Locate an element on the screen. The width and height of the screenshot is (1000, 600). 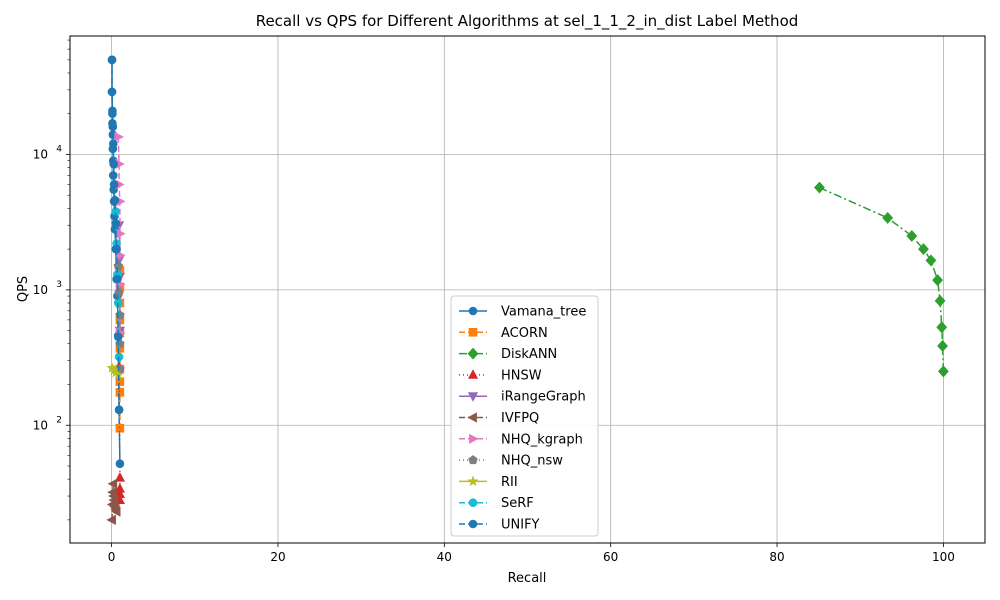
legend-entry: HNSW is located at coordinates (500, 375).